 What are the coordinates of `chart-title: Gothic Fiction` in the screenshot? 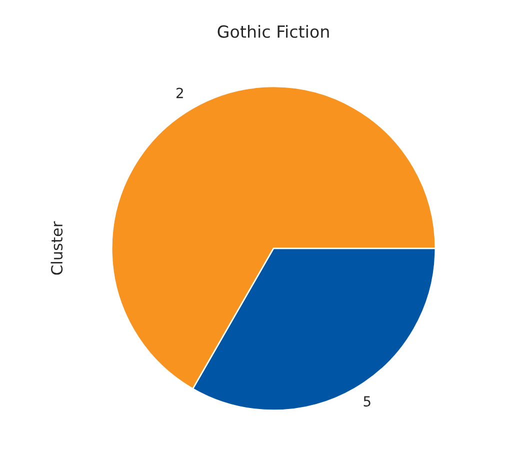 It's located at (273, 31).